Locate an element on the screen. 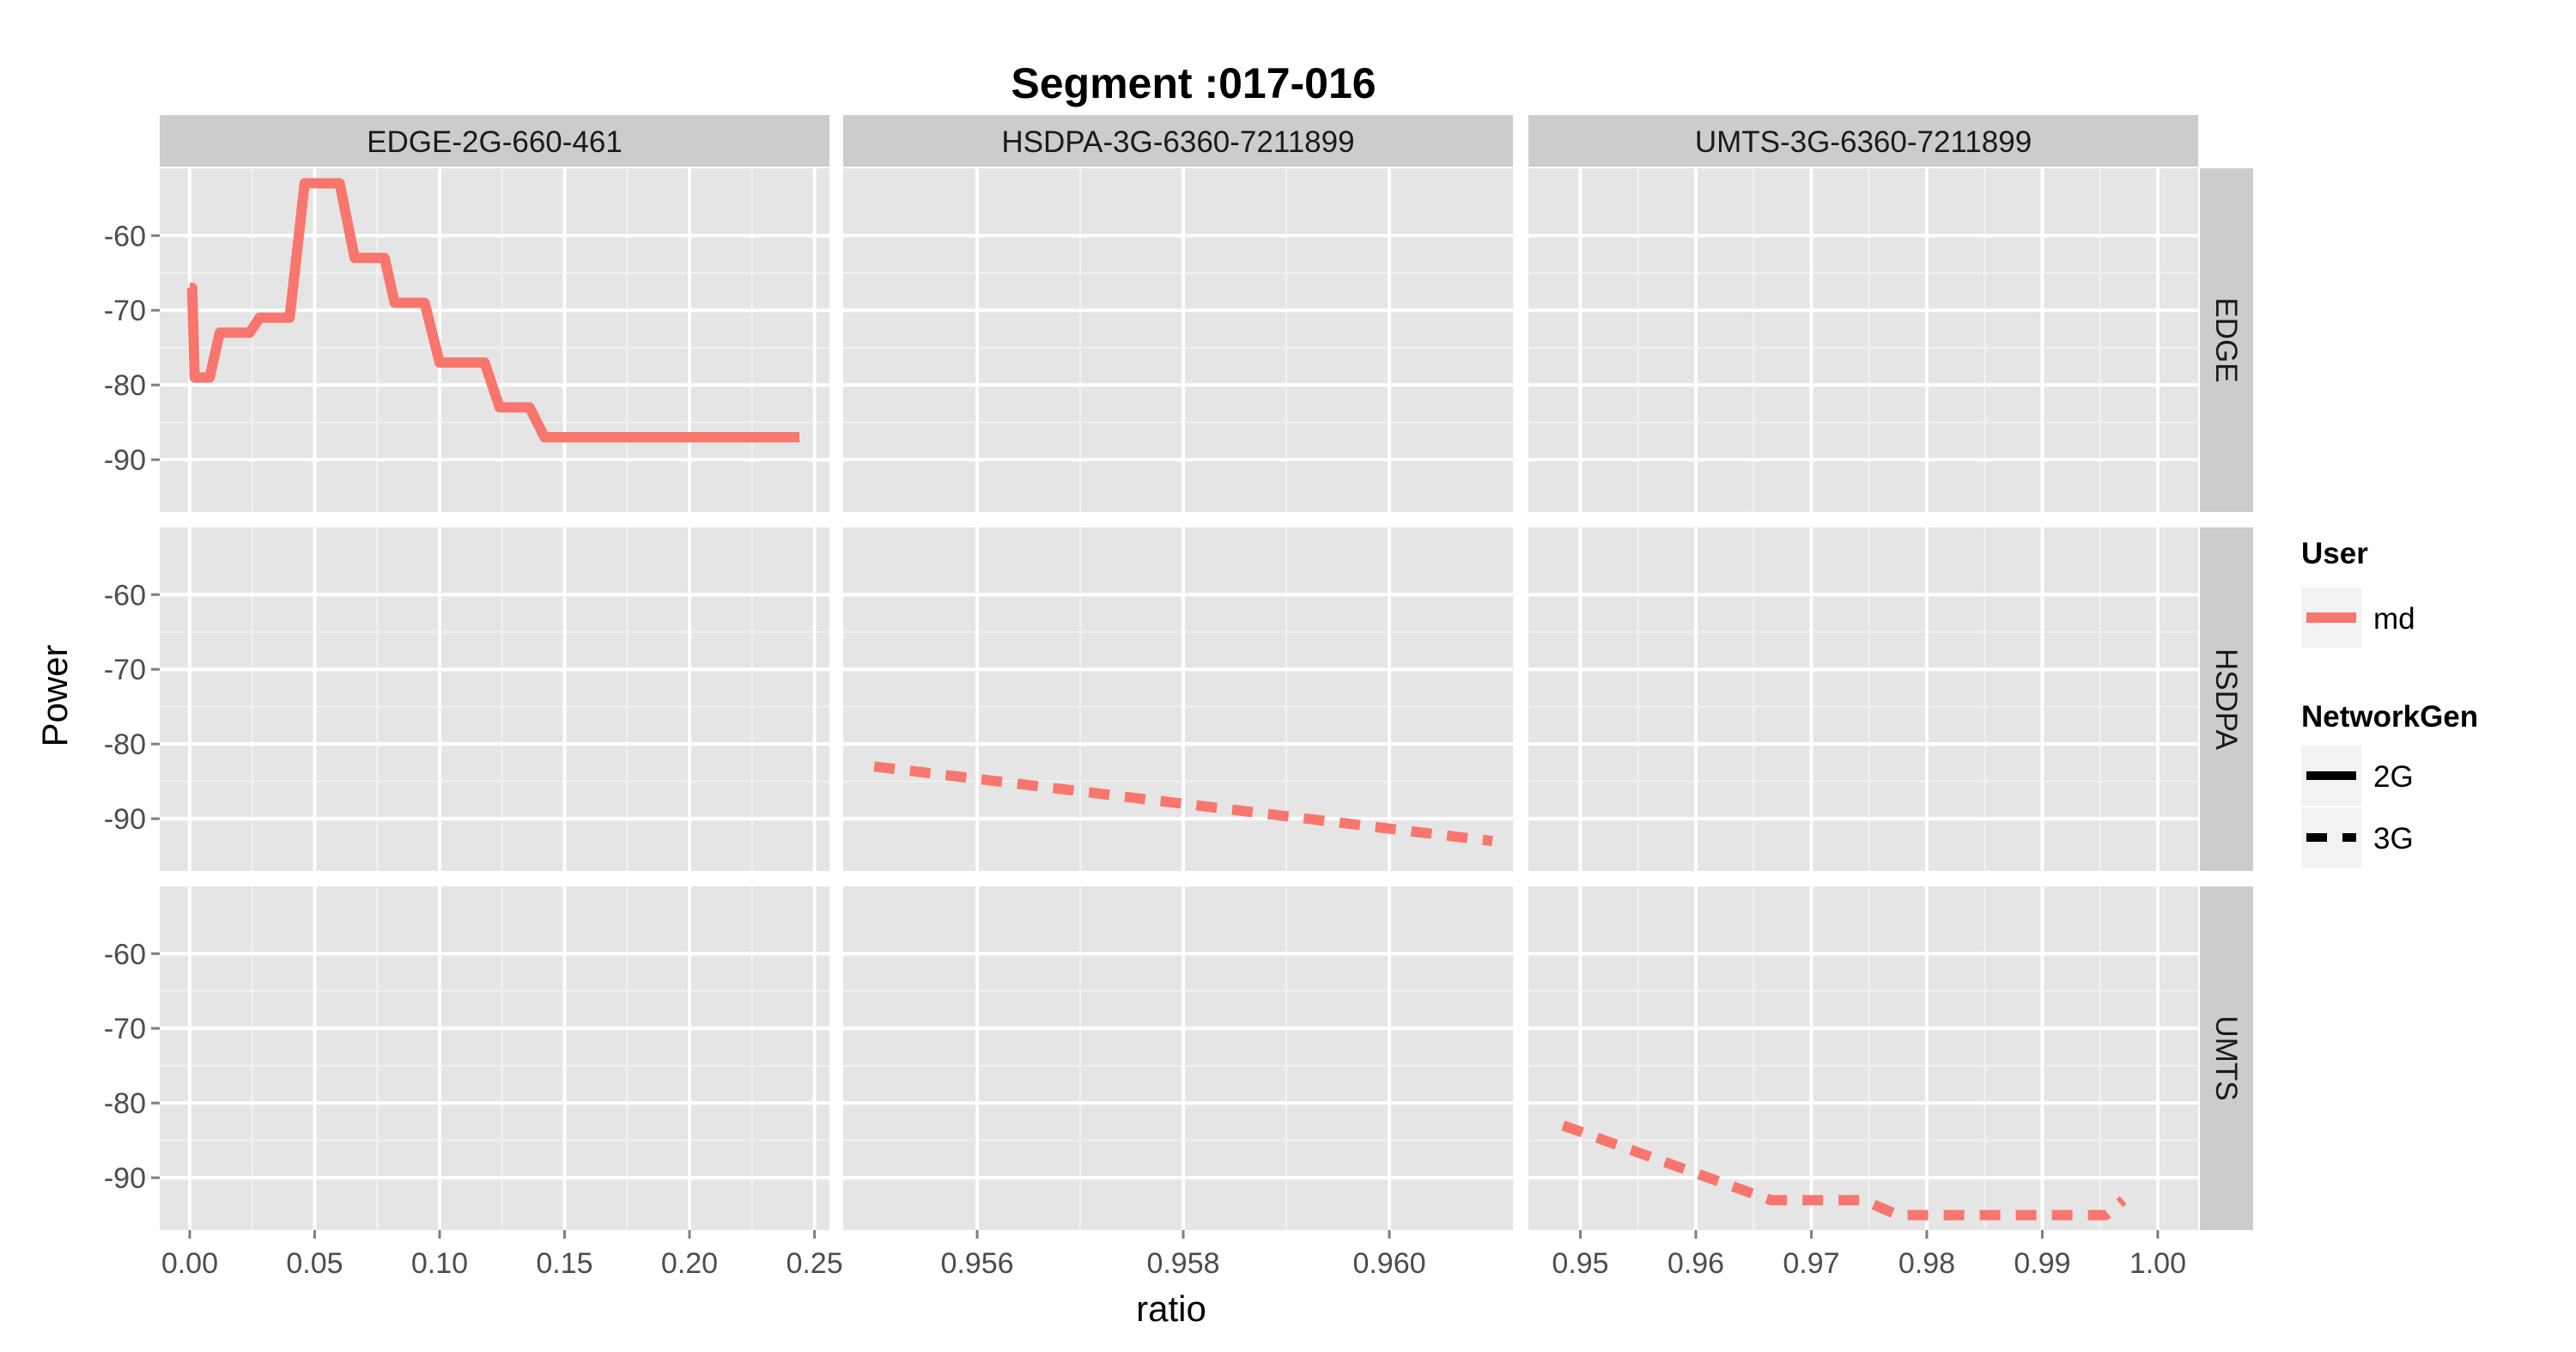 This screenshot has width=2576, height=1352. facet-panel-r0-c0 is located at coordinates (494, 340).